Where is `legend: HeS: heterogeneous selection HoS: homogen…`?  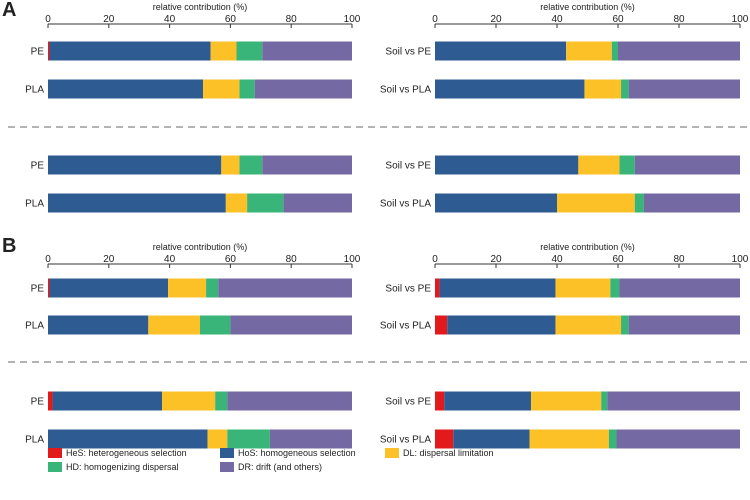
legend: HeS: heterogeneous selection HoS: homogen… is located at coordinates (271, 460).